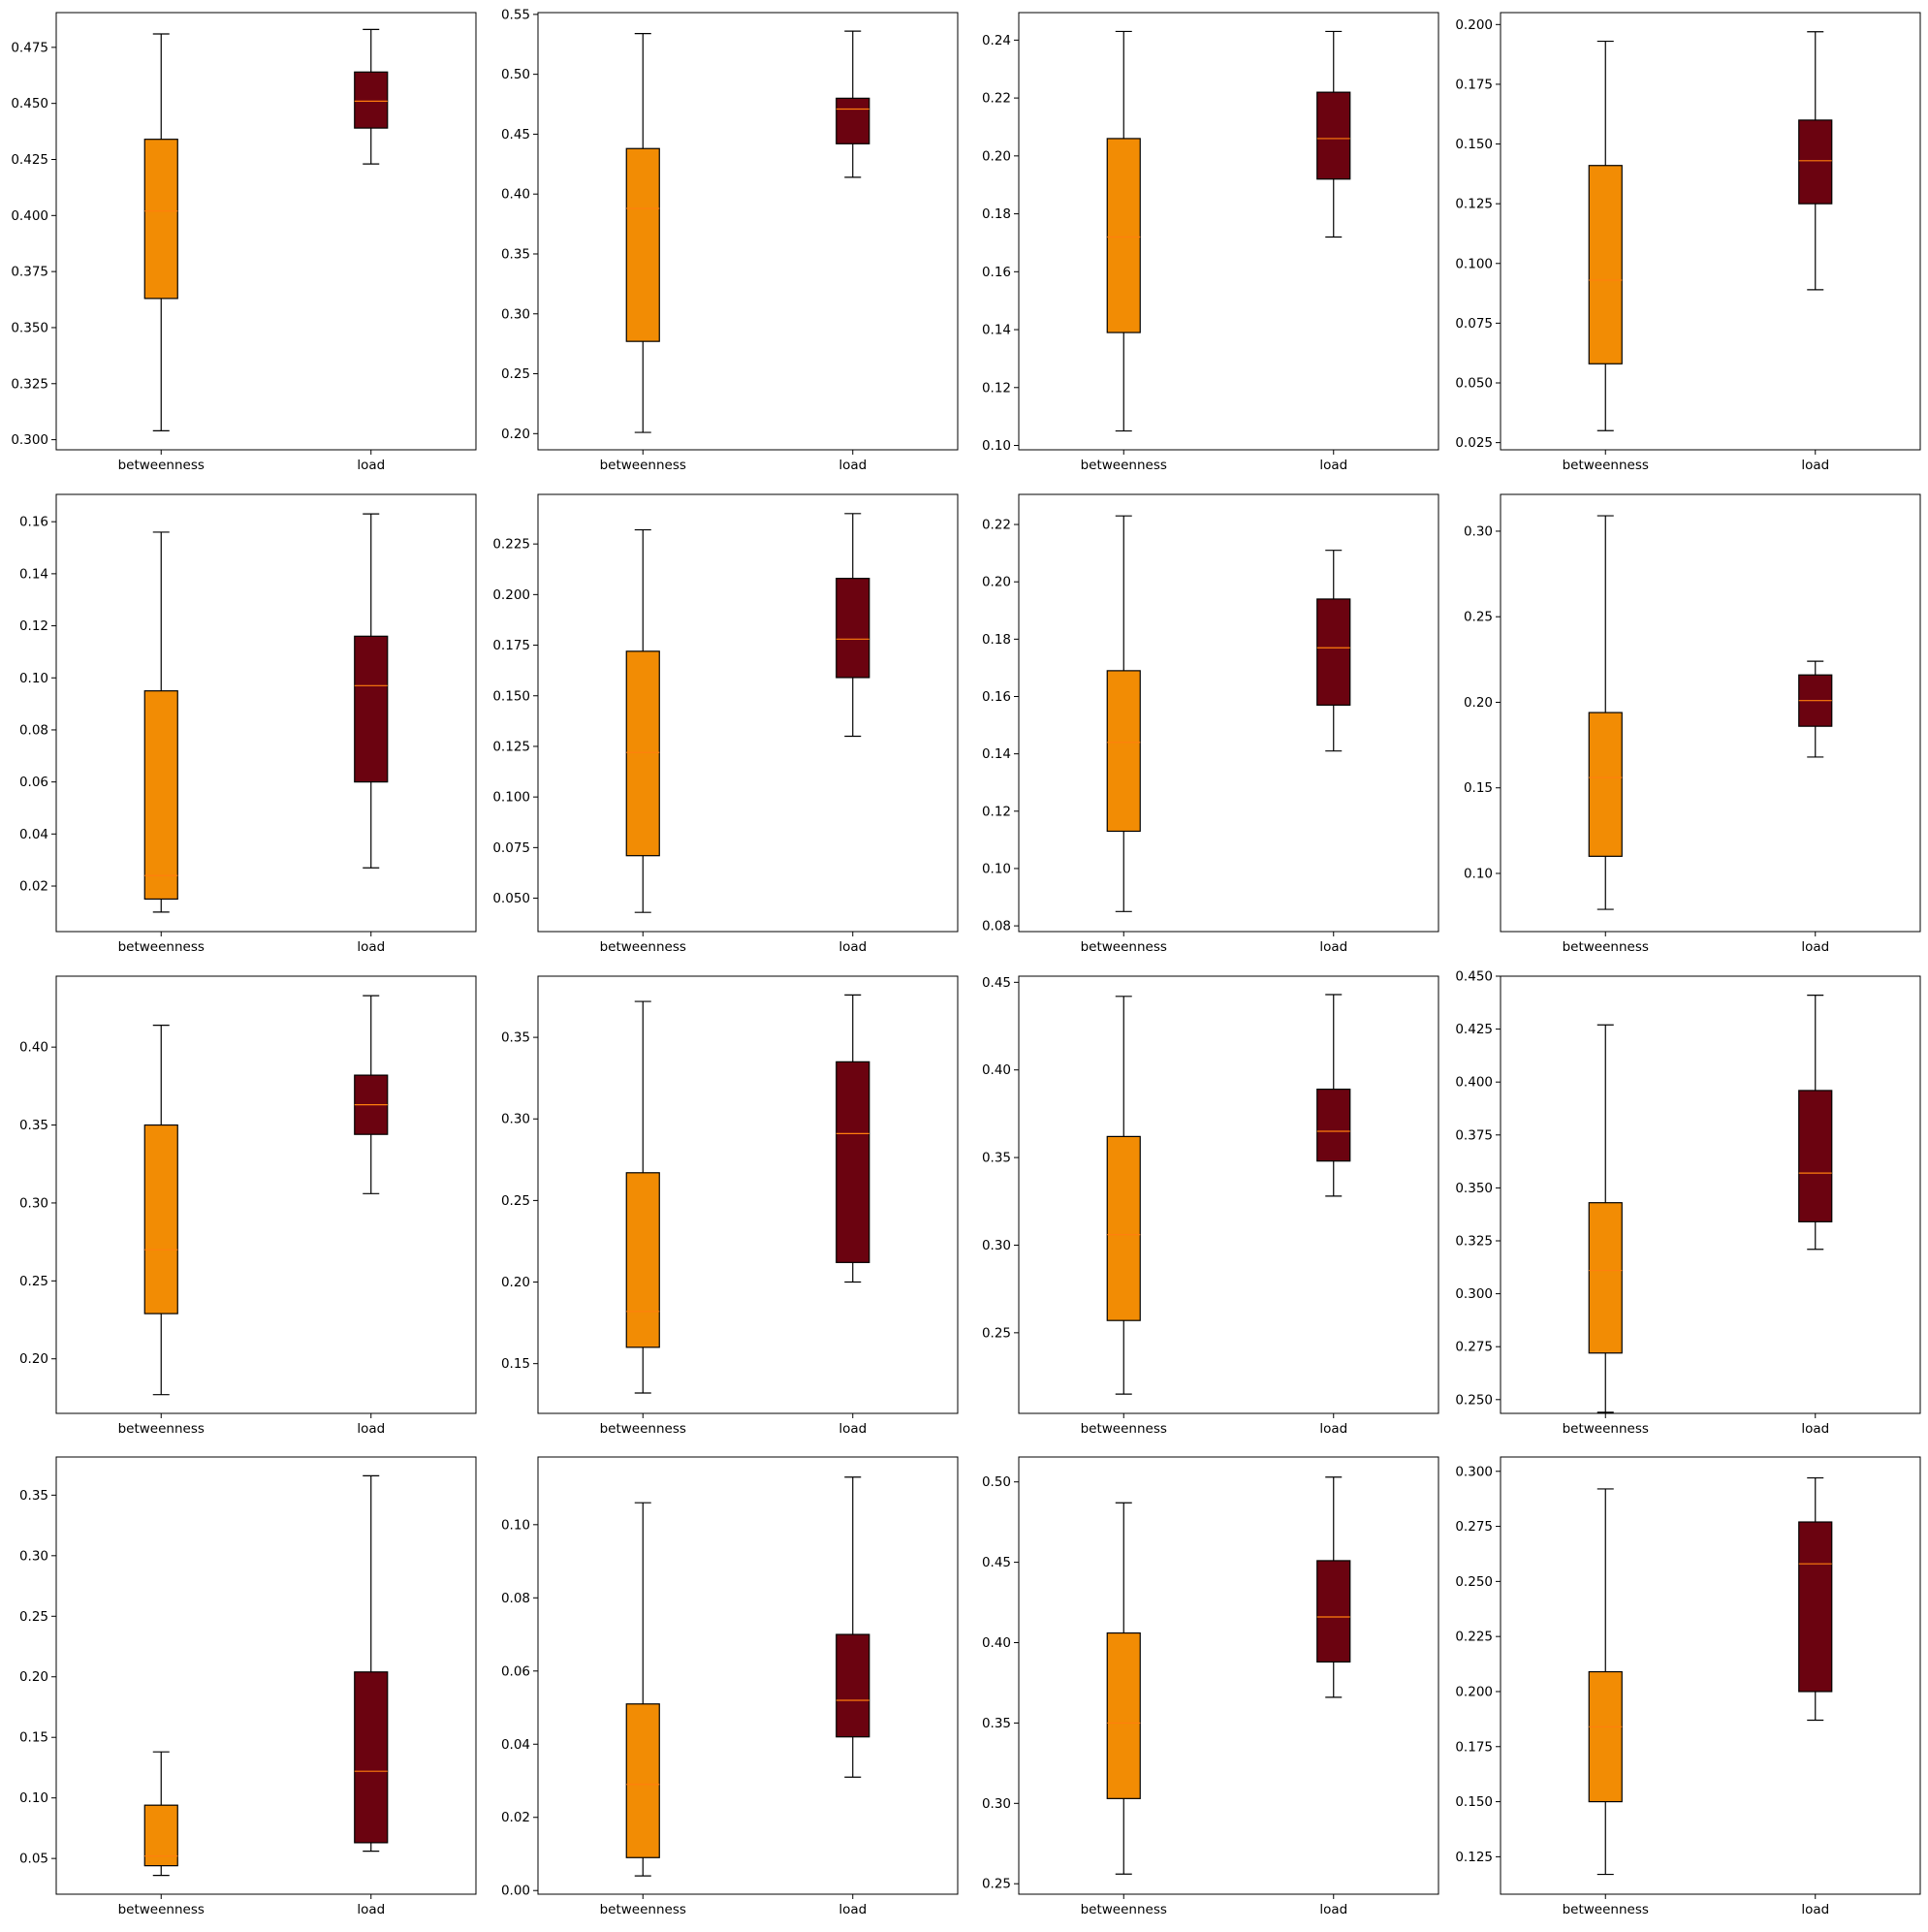  Describe the element at coordinates (1474, 443) in the screenshot. I see `y-tick-label: 0.025` at that location.